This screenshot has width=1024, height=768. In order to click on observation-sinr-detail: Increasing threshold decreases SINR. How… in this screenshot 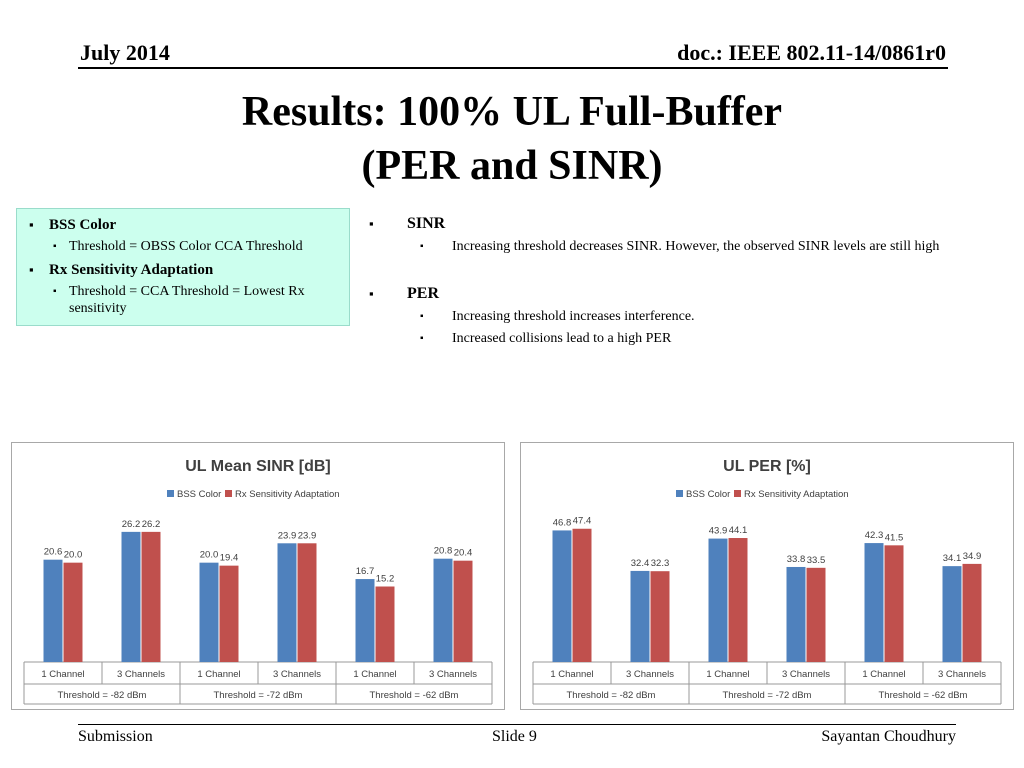, I will do `click(691, 247)`.